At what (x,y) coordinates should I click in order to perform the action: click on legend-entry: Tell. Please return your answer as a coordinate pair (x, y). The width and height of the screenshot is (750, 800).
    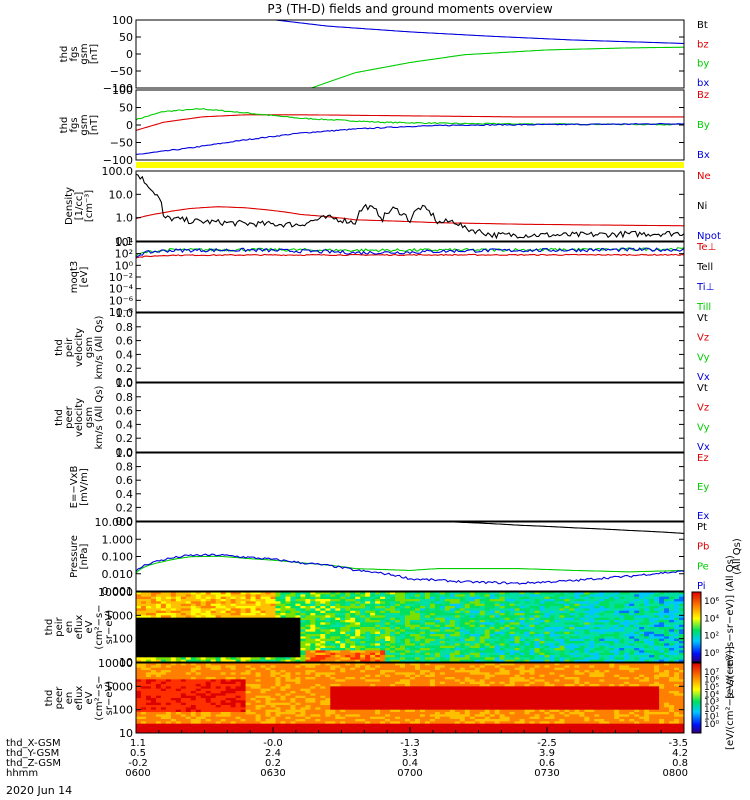
    Looking at the image, I should click on (704, 267).